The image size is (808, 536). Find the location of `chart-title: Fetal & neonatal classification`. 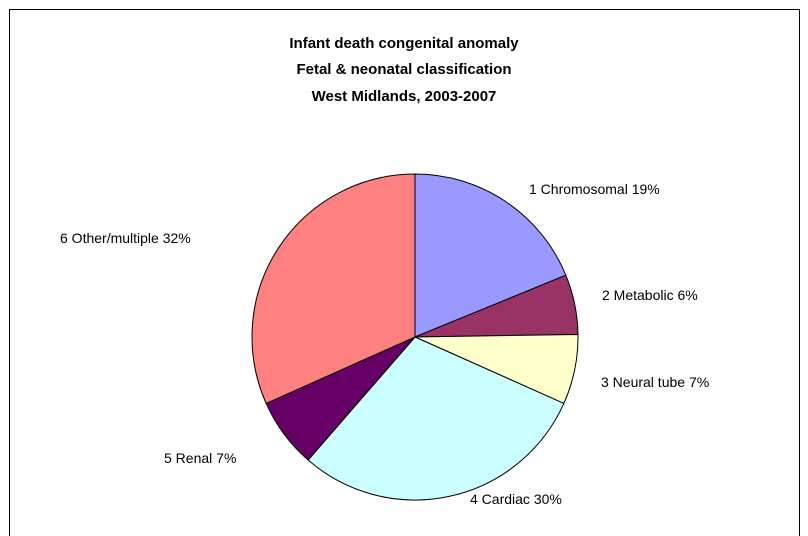

chart-title: Fetal & neonatal classification is located at coordinates (403, 69).